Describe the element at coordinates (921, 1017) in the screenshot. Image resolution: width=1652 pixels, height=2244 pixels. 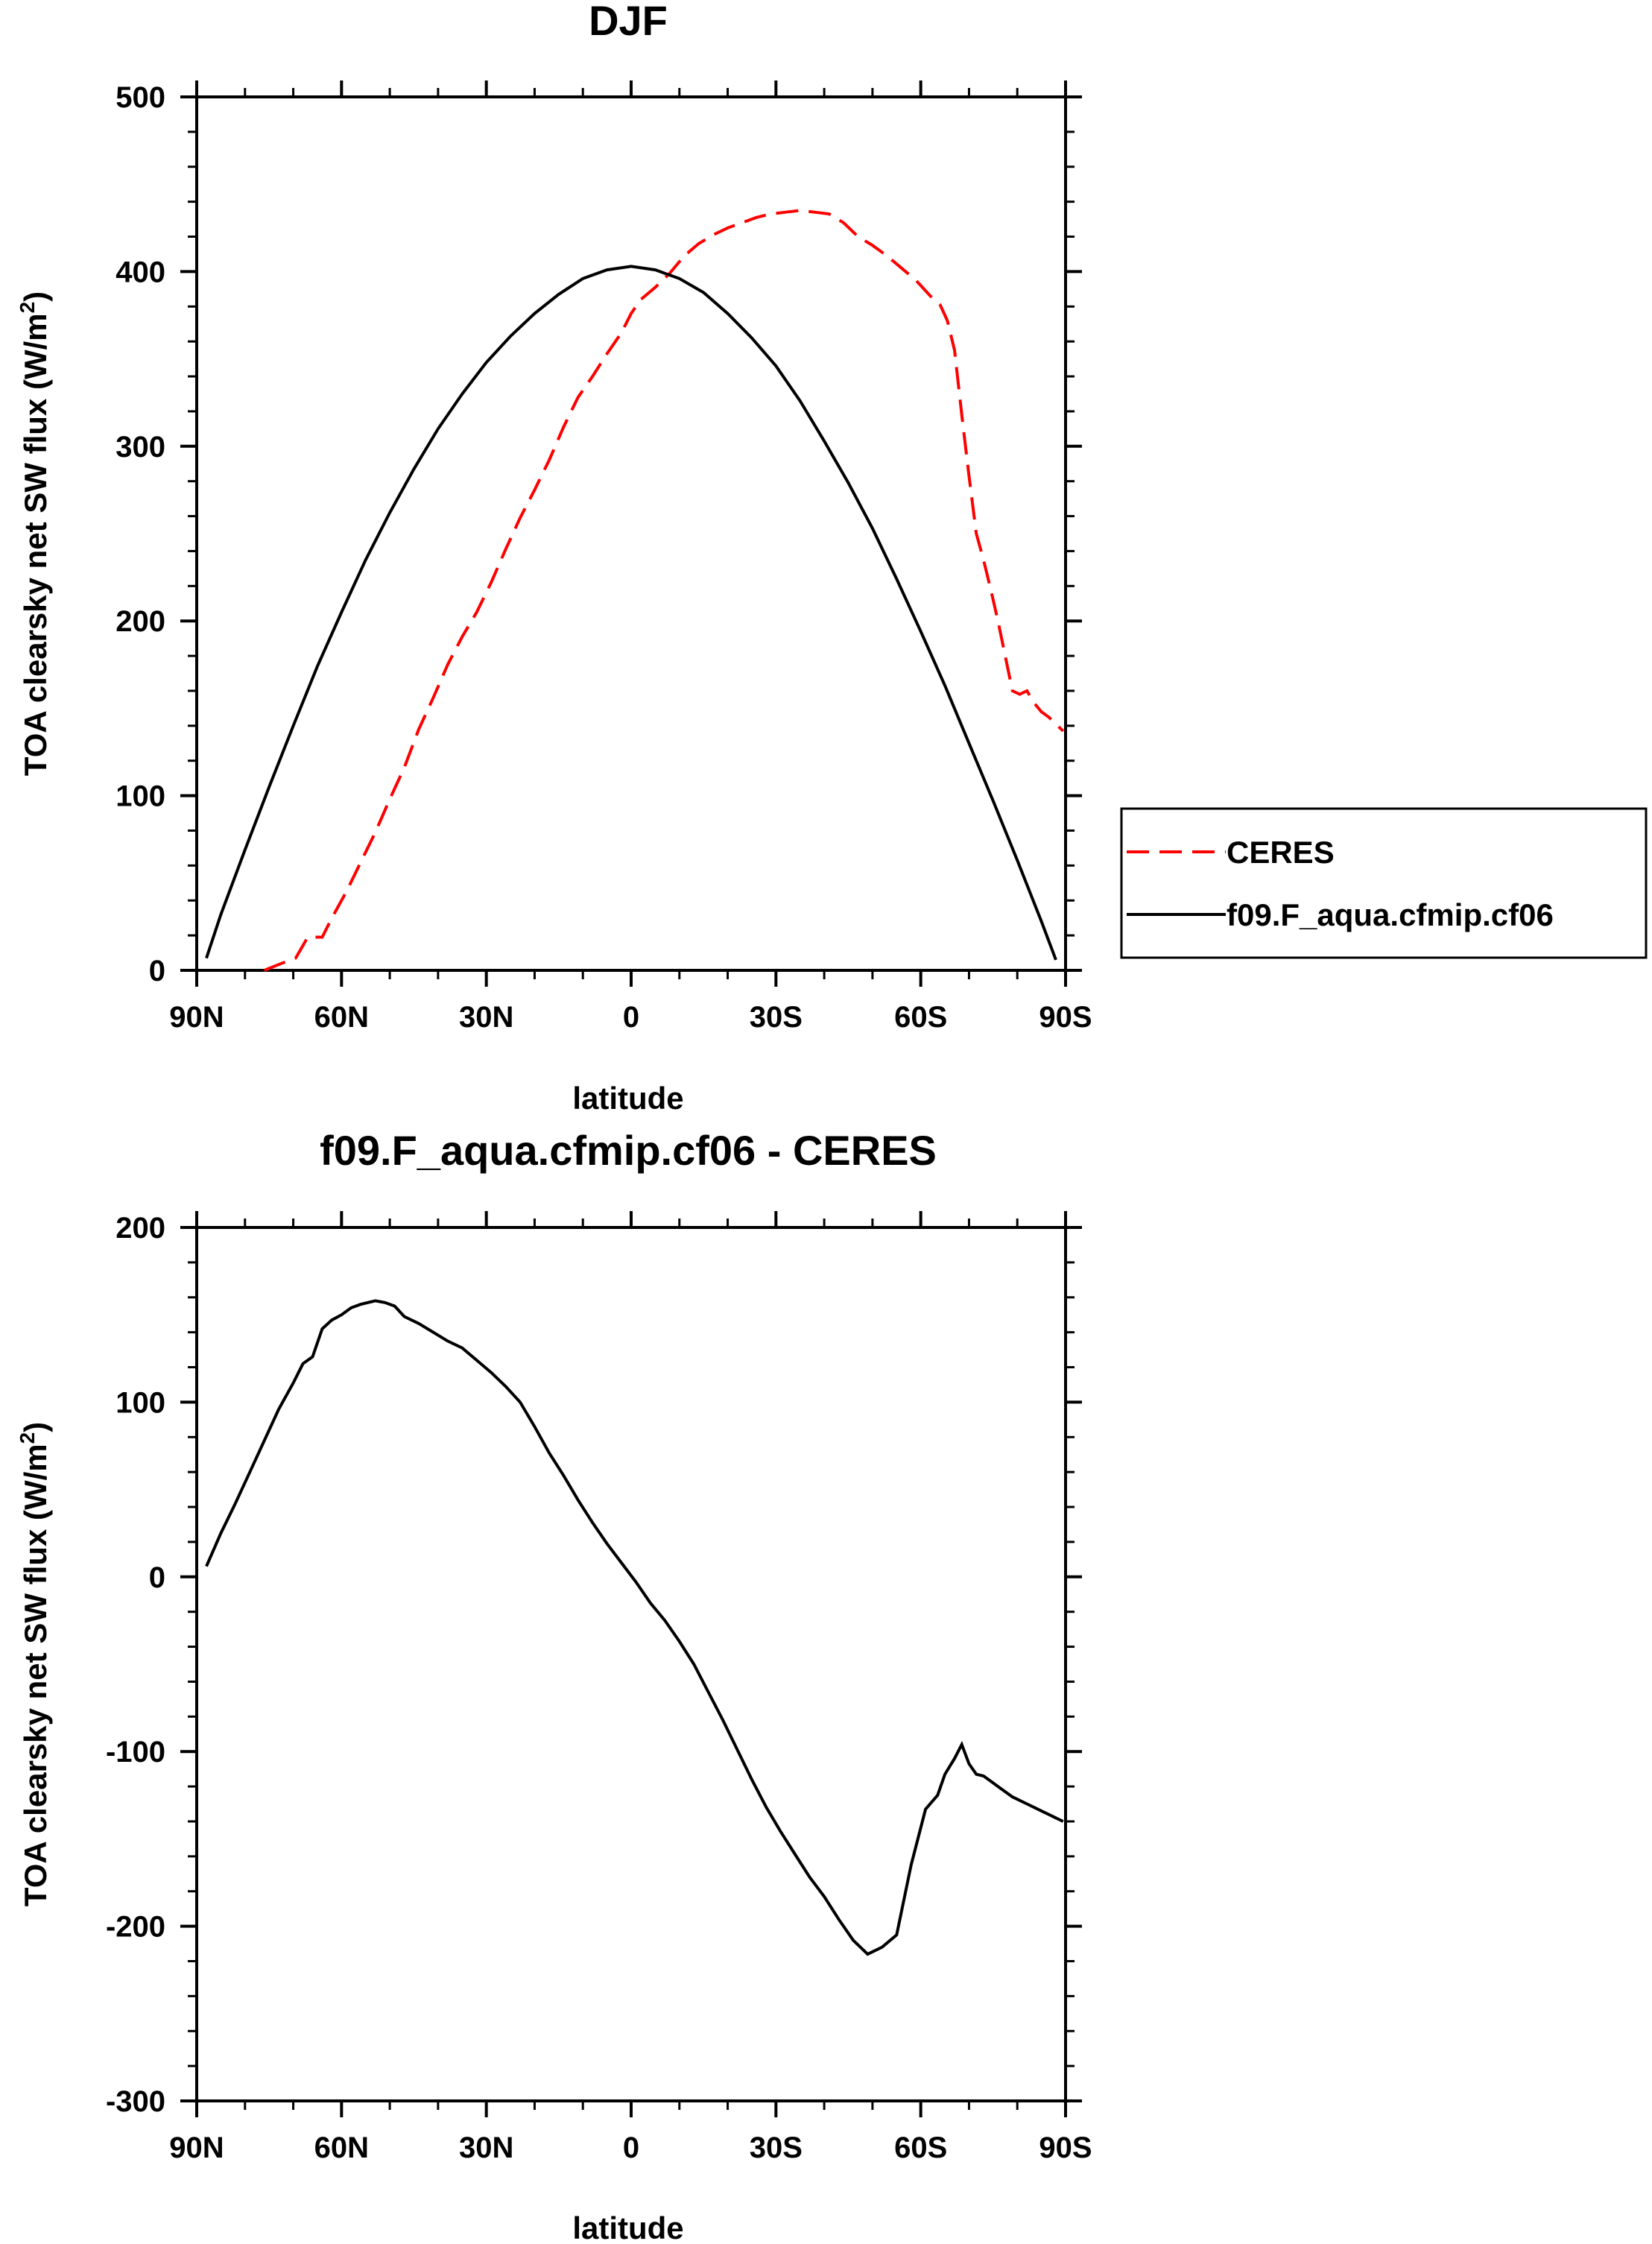
I see `top-x-tick-label: 60S` at that location.